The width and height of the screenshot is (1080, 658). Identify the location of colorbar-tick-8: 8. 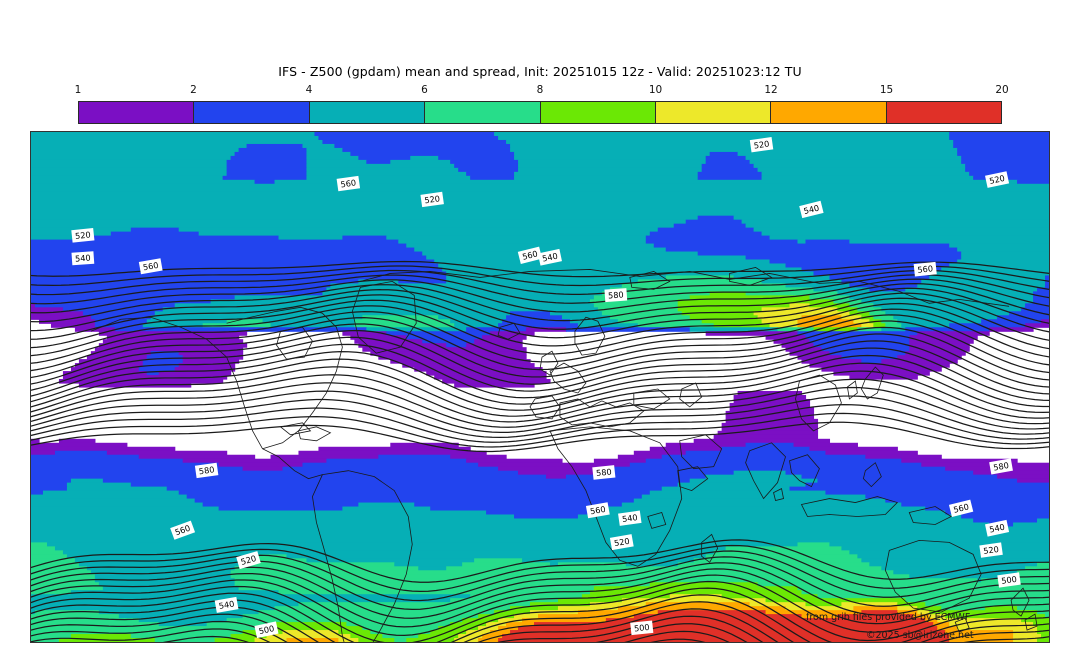
(540, 90).